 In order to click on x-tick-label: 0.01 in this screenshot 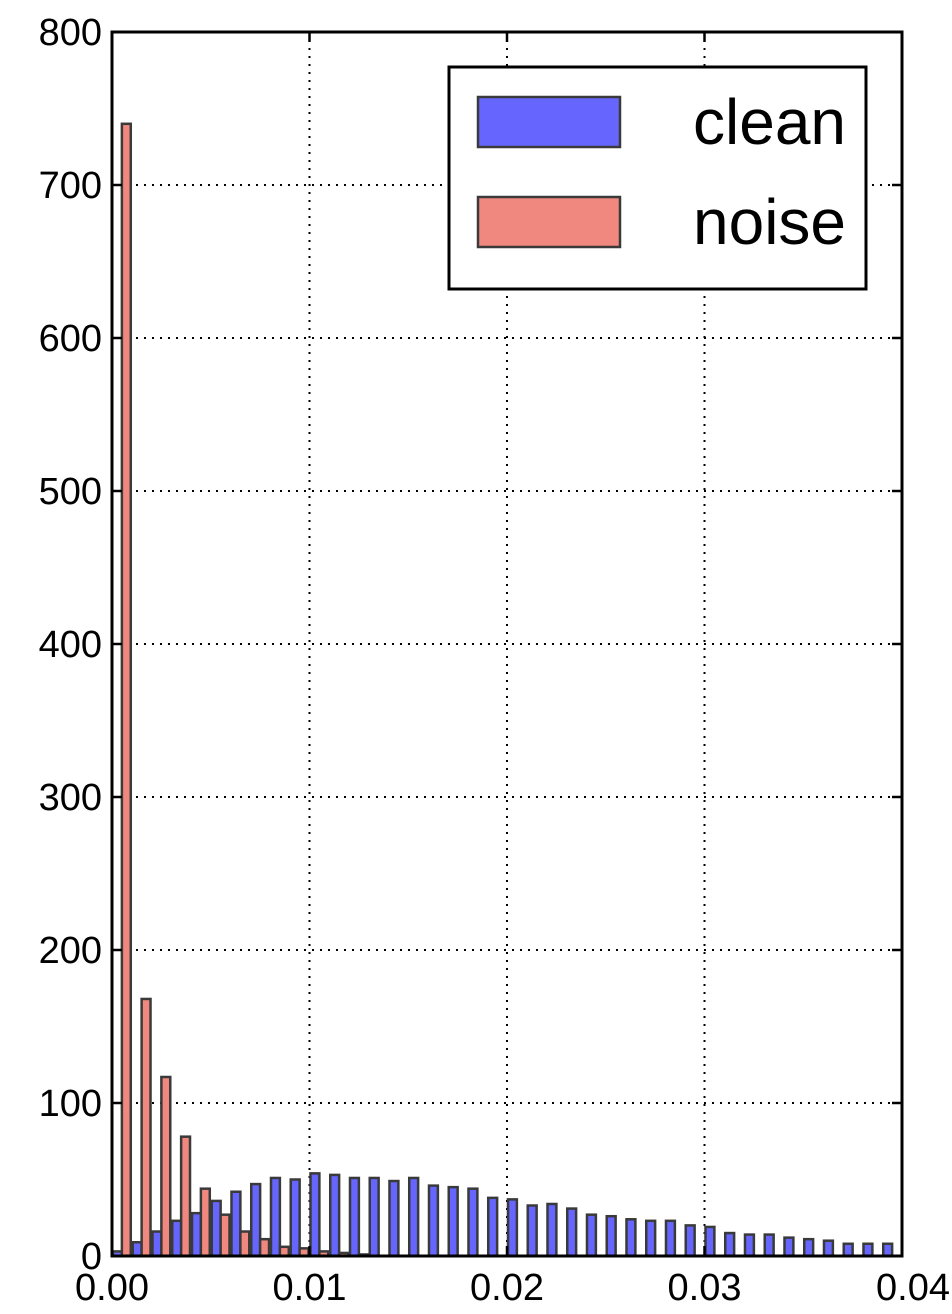, I will do `click(310, 1288)`.